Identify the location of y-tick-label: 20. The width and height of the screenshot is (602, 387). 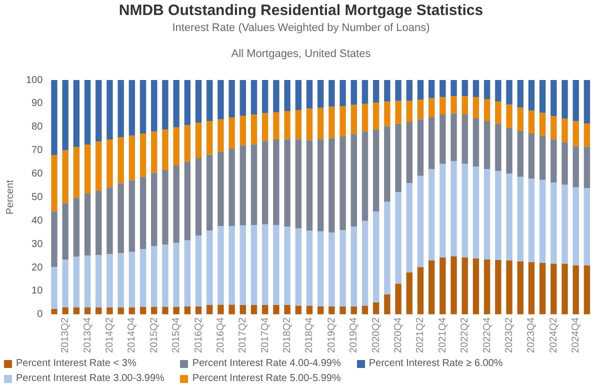
(38, 268).